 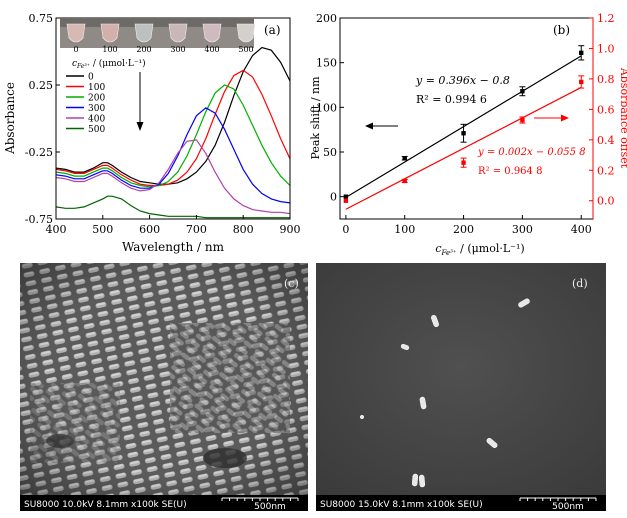 I want to click on sem-d-info-bar: SU8000 15.0kV 8.1mm x100k SE(U) 500nm, so click(x=461, y=503).